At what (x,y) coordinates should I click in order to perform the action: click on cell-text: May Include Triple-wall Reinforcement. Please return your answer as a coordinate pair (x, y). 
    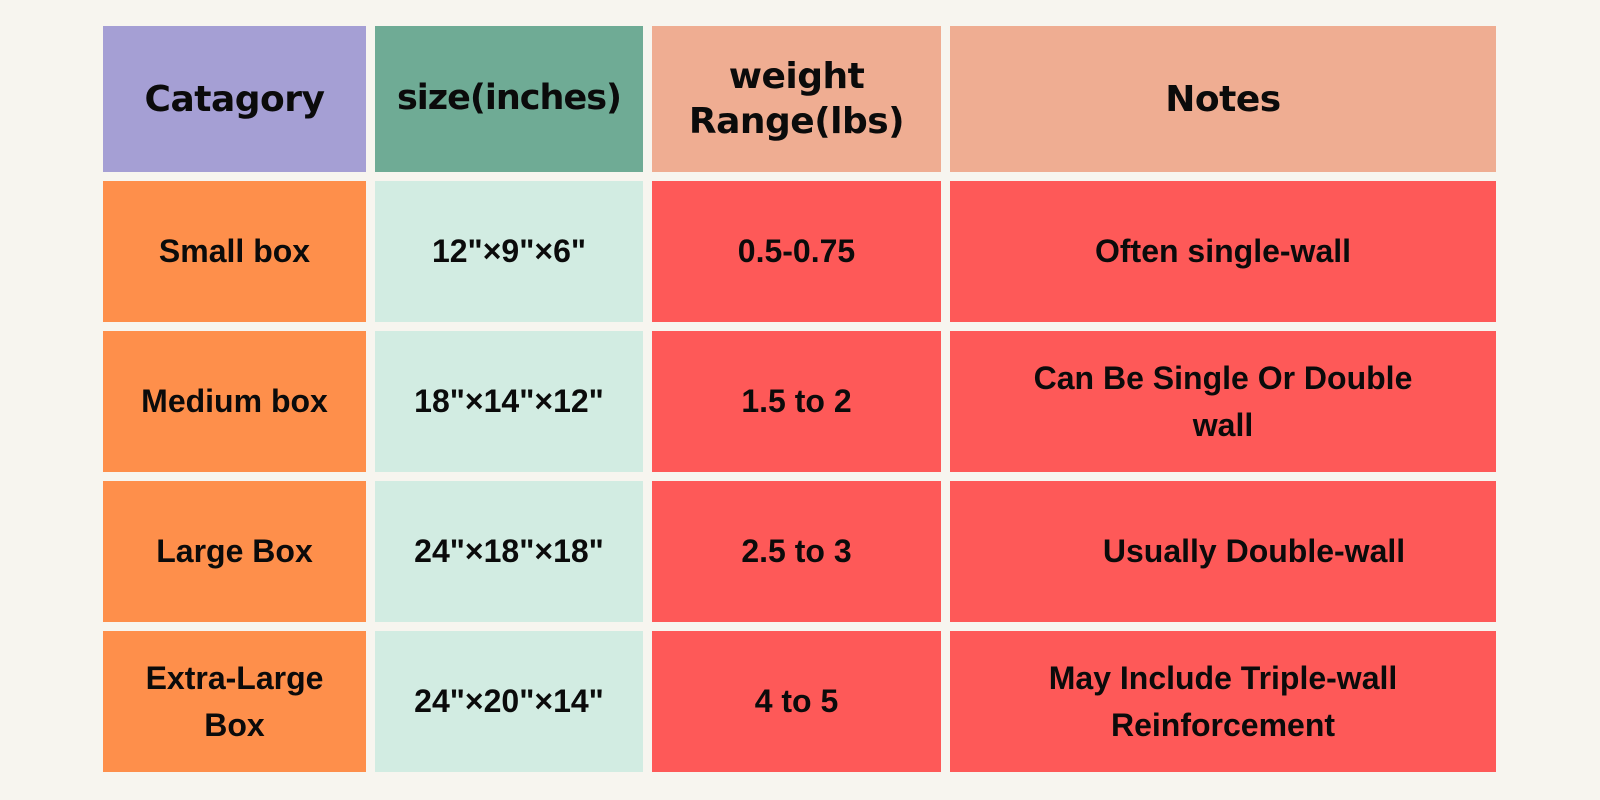
    Looking at the image, I should click on (1223, 701).